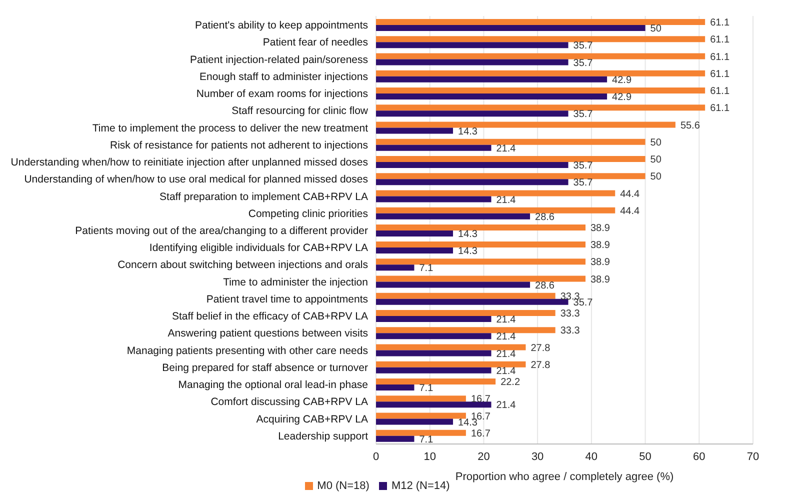 The width and height of the screenshot is (791, 504). I want to click on y-tick-label: Risk of resistance for patients not adherent to injections, so click(239, 145).